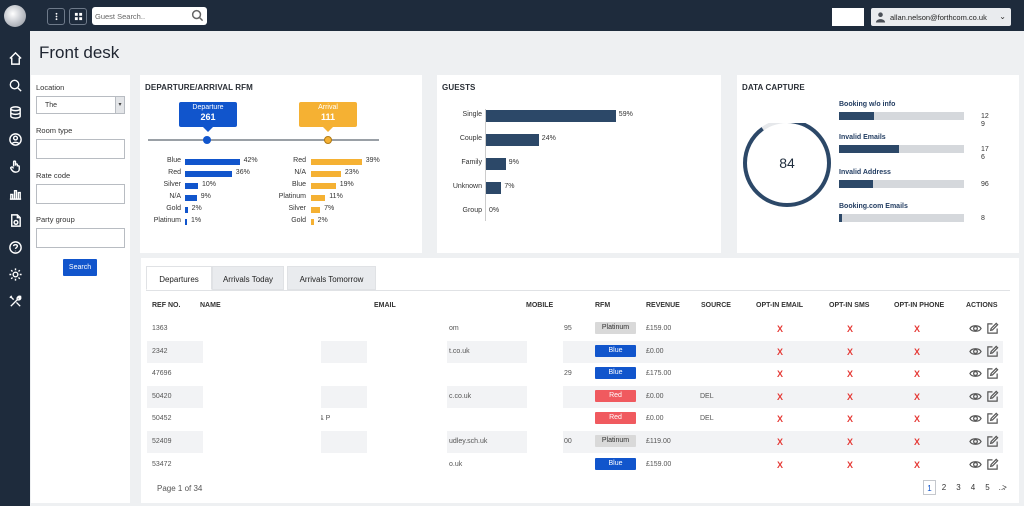  Describe the element at coordinates (707, 419) in the screenshot. I see `source-cell: DEL` at that location.